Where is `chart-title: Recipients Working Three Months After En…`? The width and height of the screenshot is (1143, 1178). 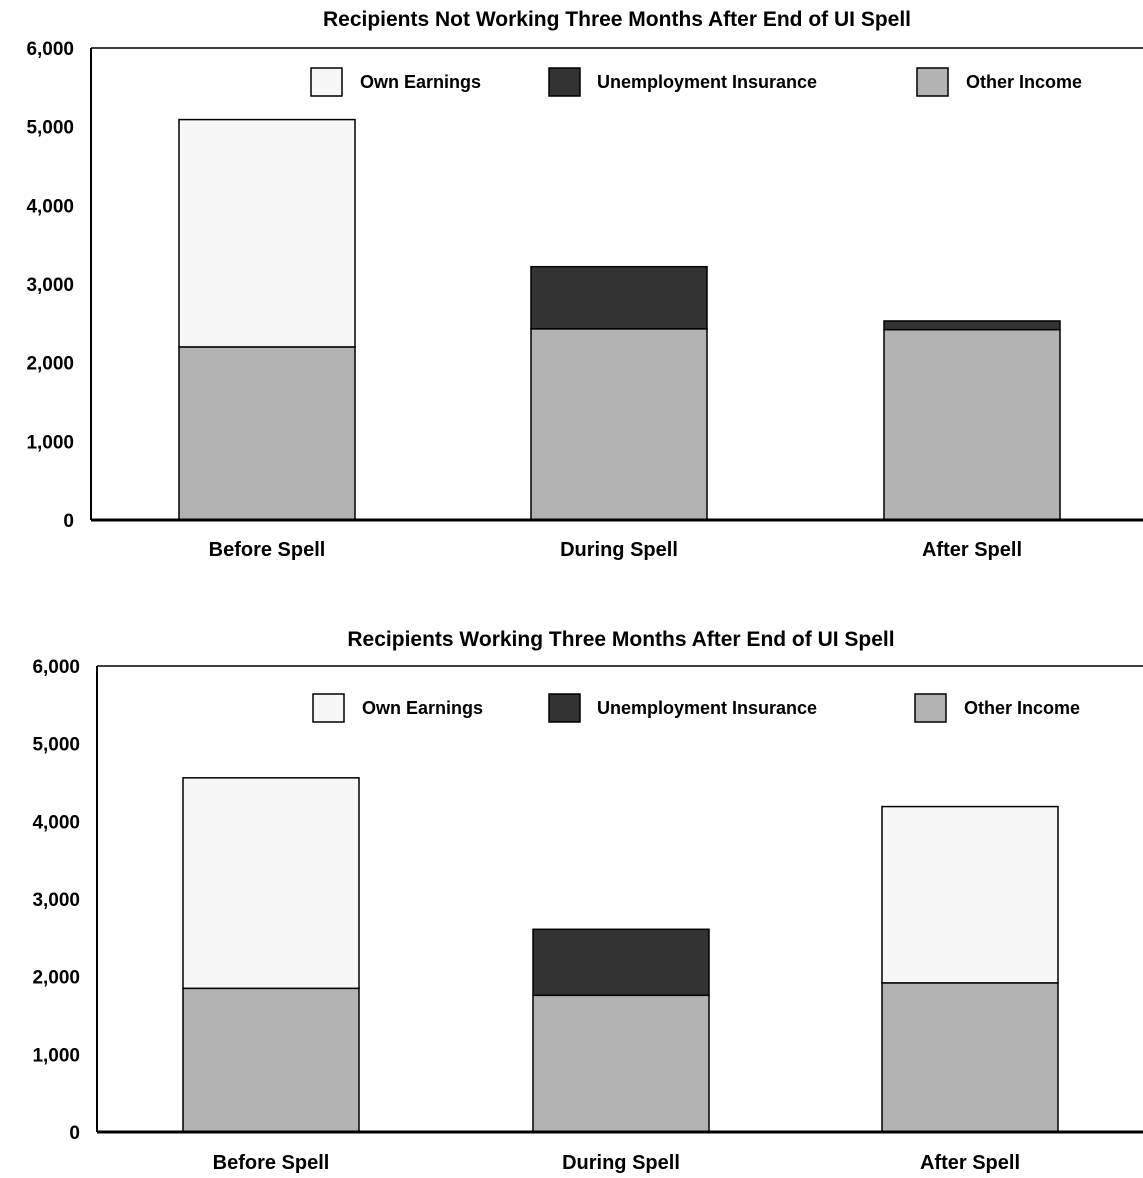 chart-title: Recipients Working Three Months After En… is located at coordinates (620, 639).